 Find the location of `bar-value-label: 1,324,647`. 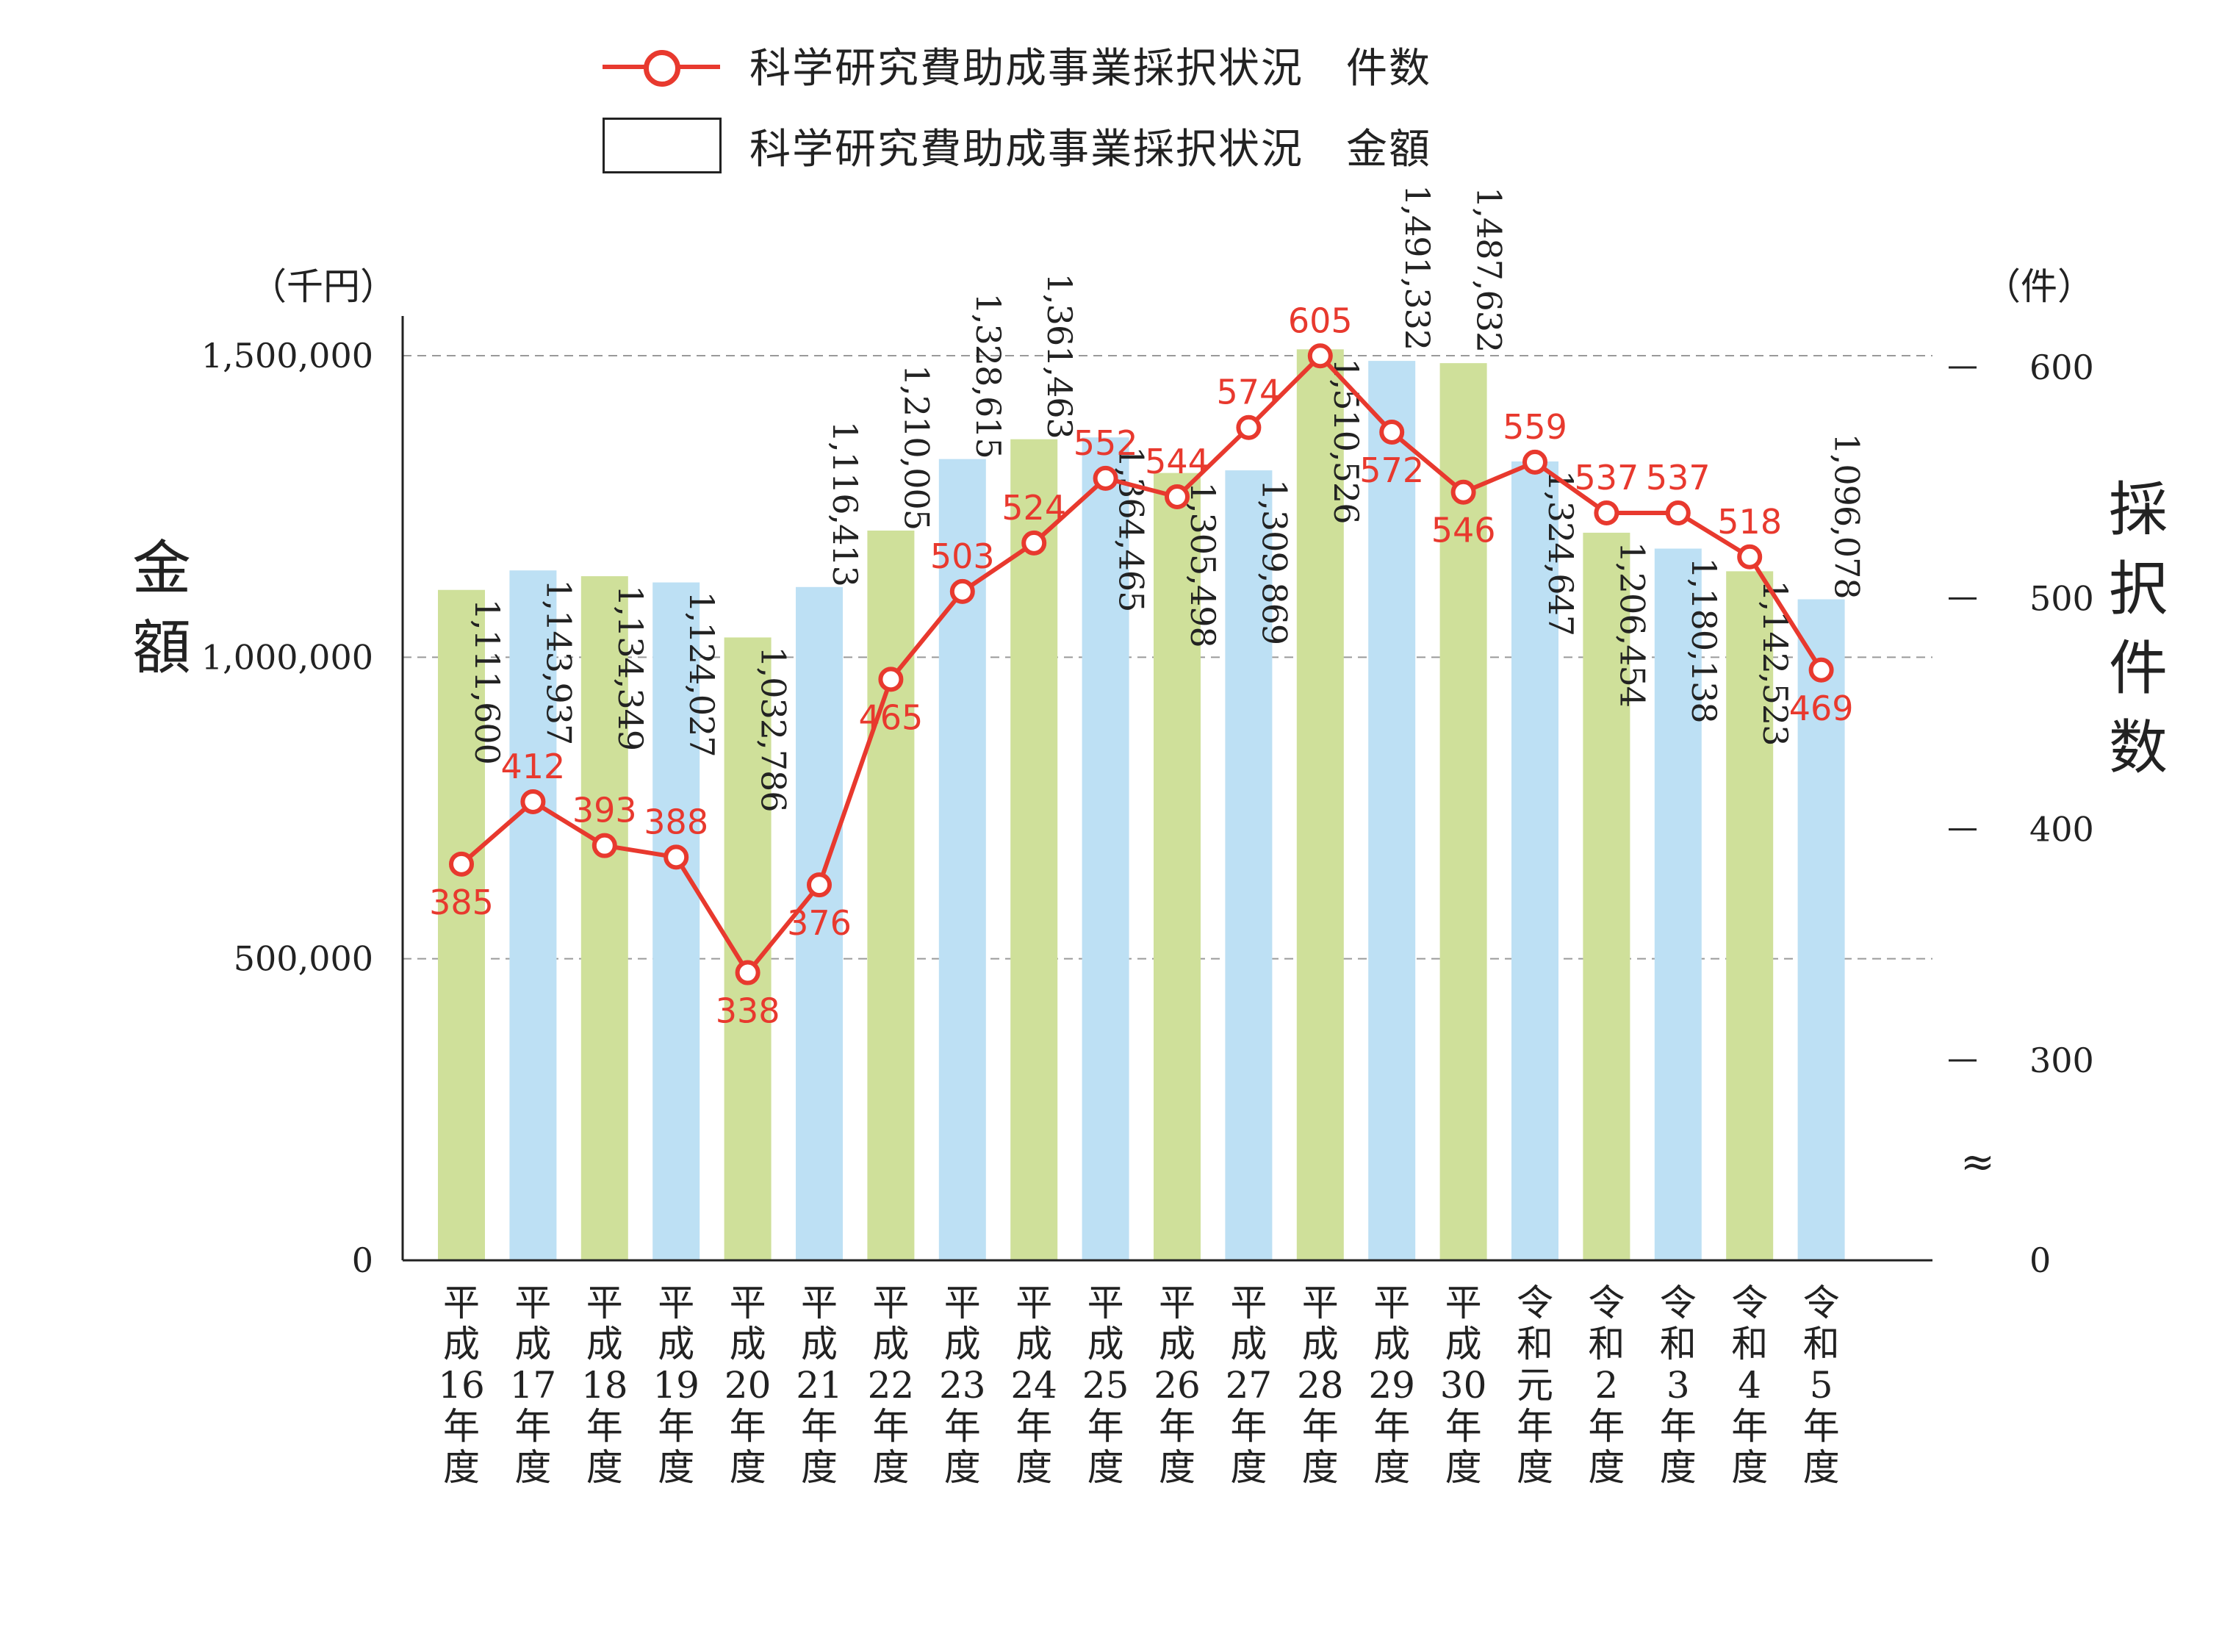

bar-value-label: 1,324,647 is located at coordinates (1561, 553).